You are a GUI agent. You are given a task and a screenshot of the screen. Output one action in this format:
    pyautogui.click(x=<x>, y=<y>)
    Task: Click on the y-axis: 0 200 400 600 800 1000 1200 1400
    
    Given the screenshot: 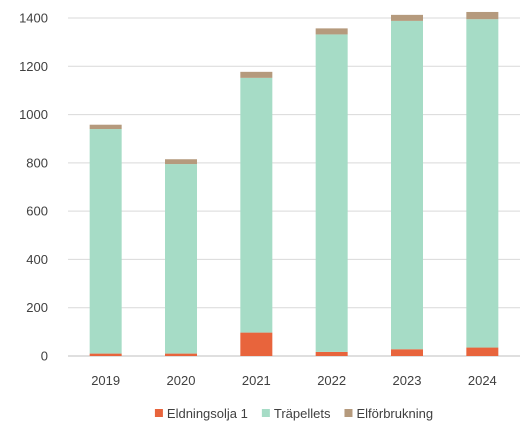 What is the action you would take?
    pyautogui.click(x=33, y=187)
    